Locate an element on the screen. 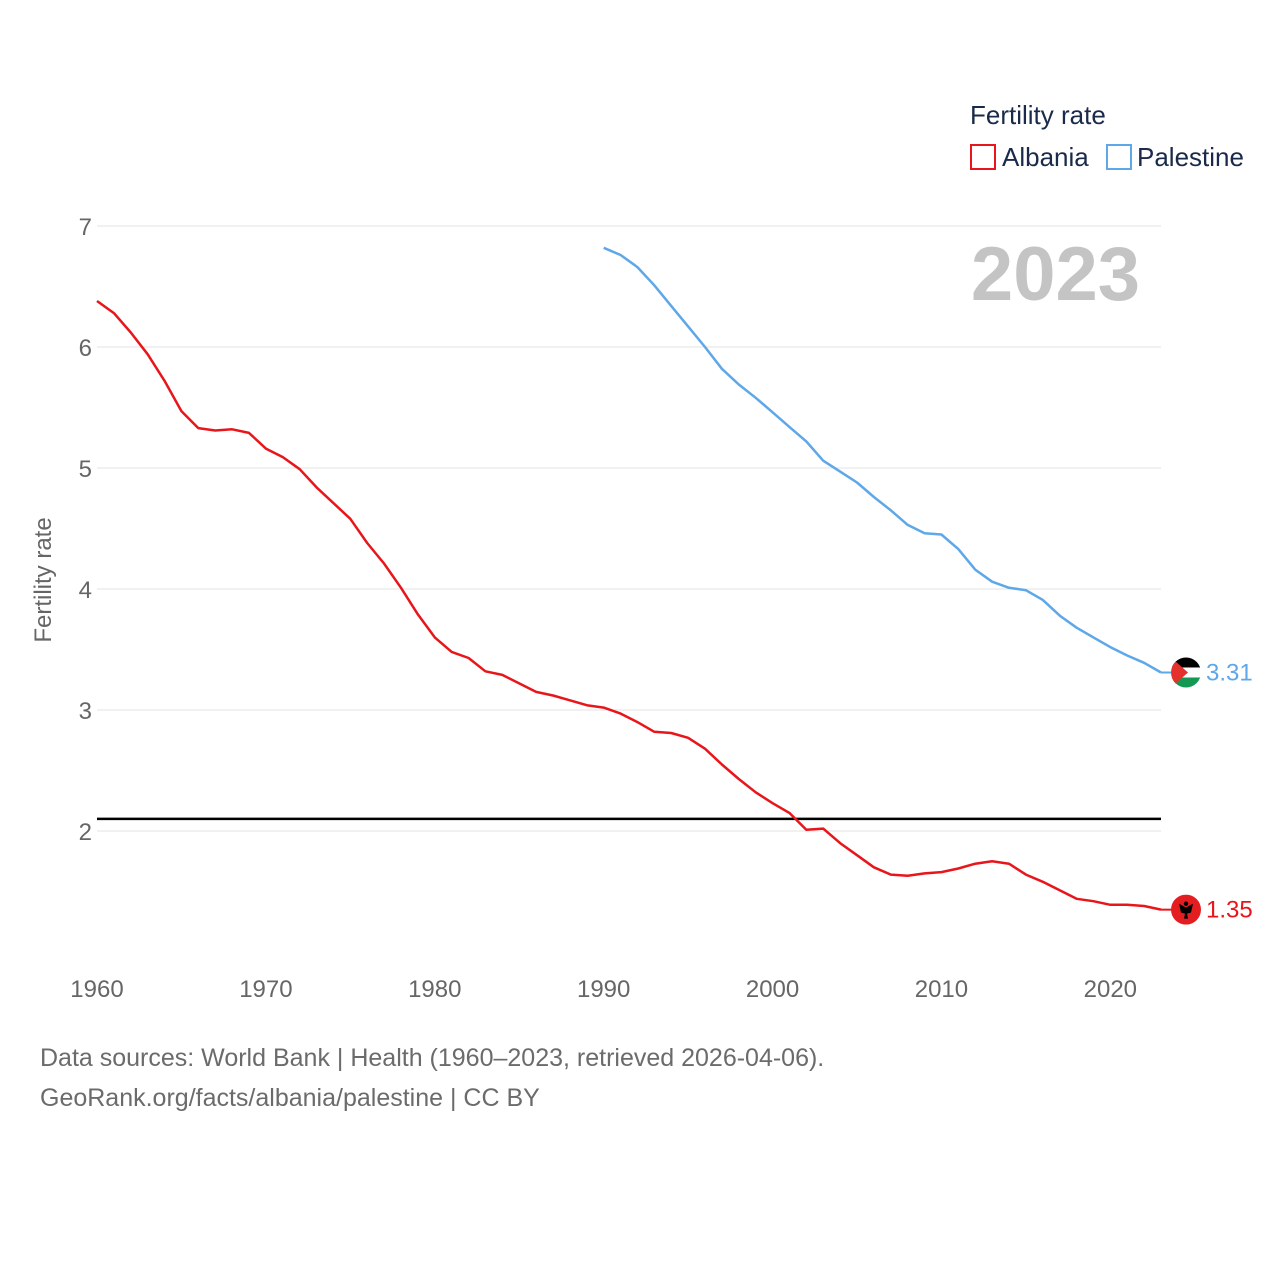  y-tick-label: 6 is located at coordinates (85, 348).